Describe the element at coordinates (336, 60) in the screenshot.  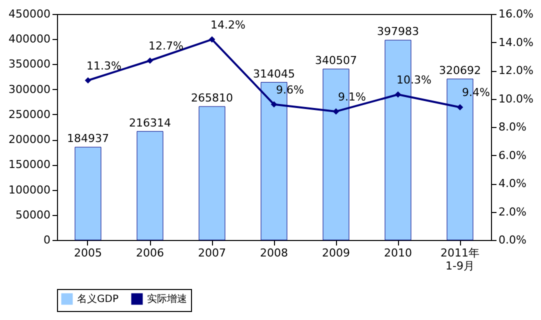
I see `data-label: 340507` at that location.